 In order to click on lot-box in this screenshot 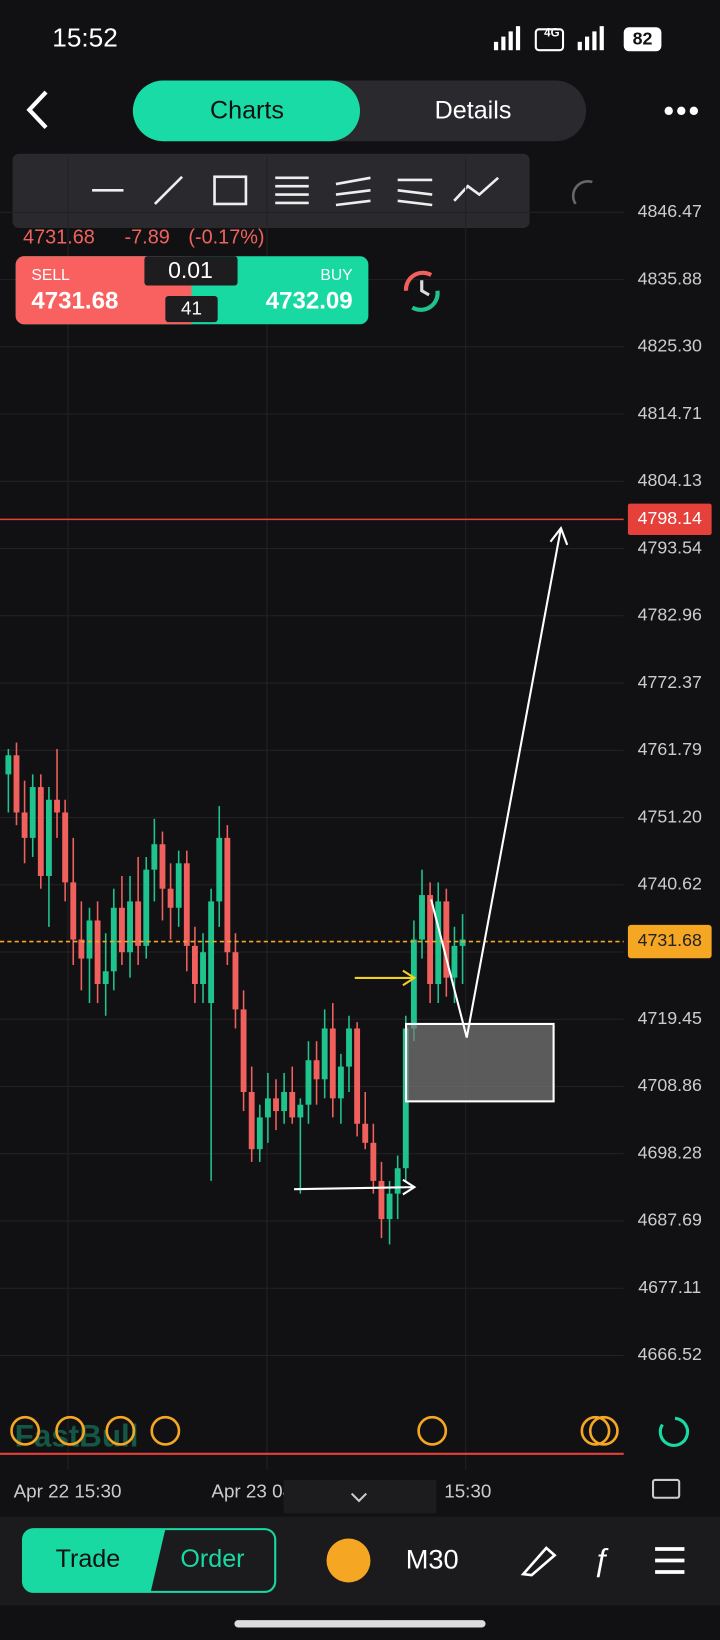, I will do `click(191, 271)`.